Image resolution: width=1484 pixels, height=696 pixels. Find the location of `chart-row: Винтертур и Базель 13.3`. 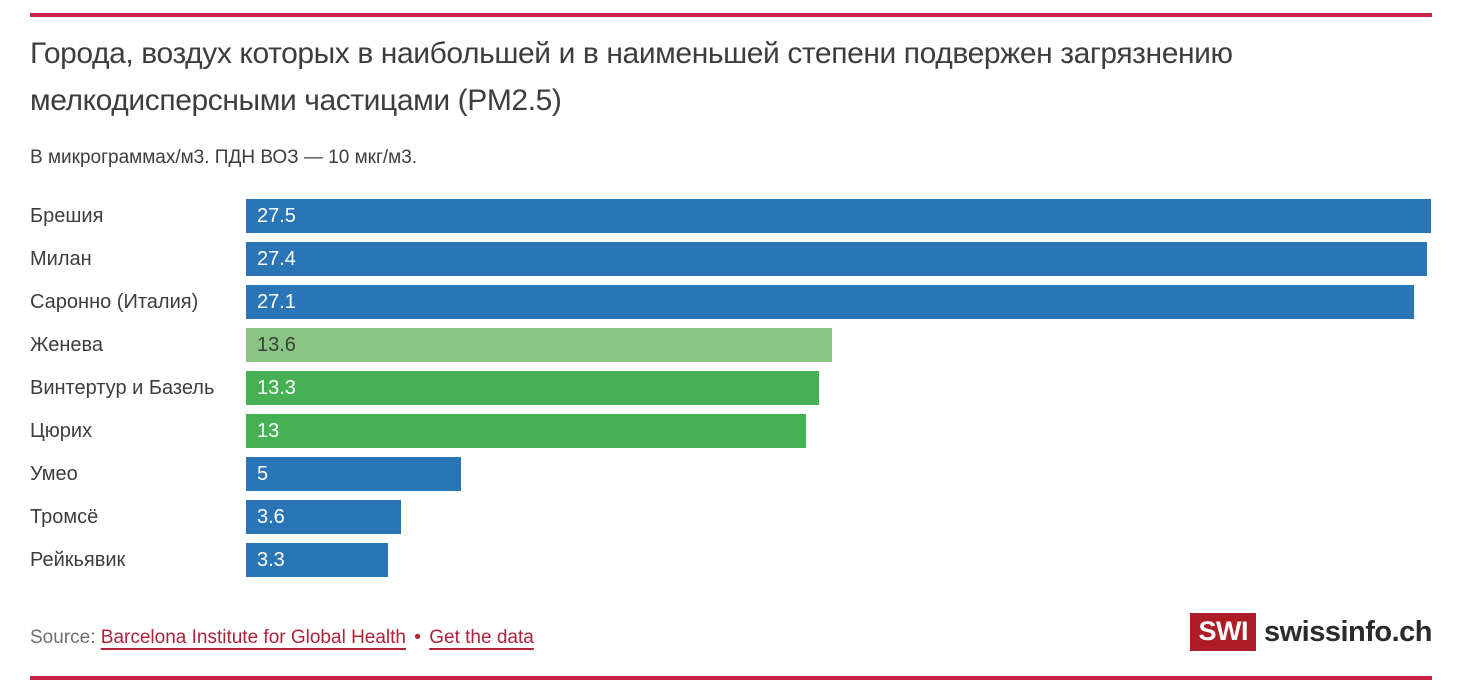

chart-row: Винтертур и Базель 13.3 is located at coordinates (730, 388).